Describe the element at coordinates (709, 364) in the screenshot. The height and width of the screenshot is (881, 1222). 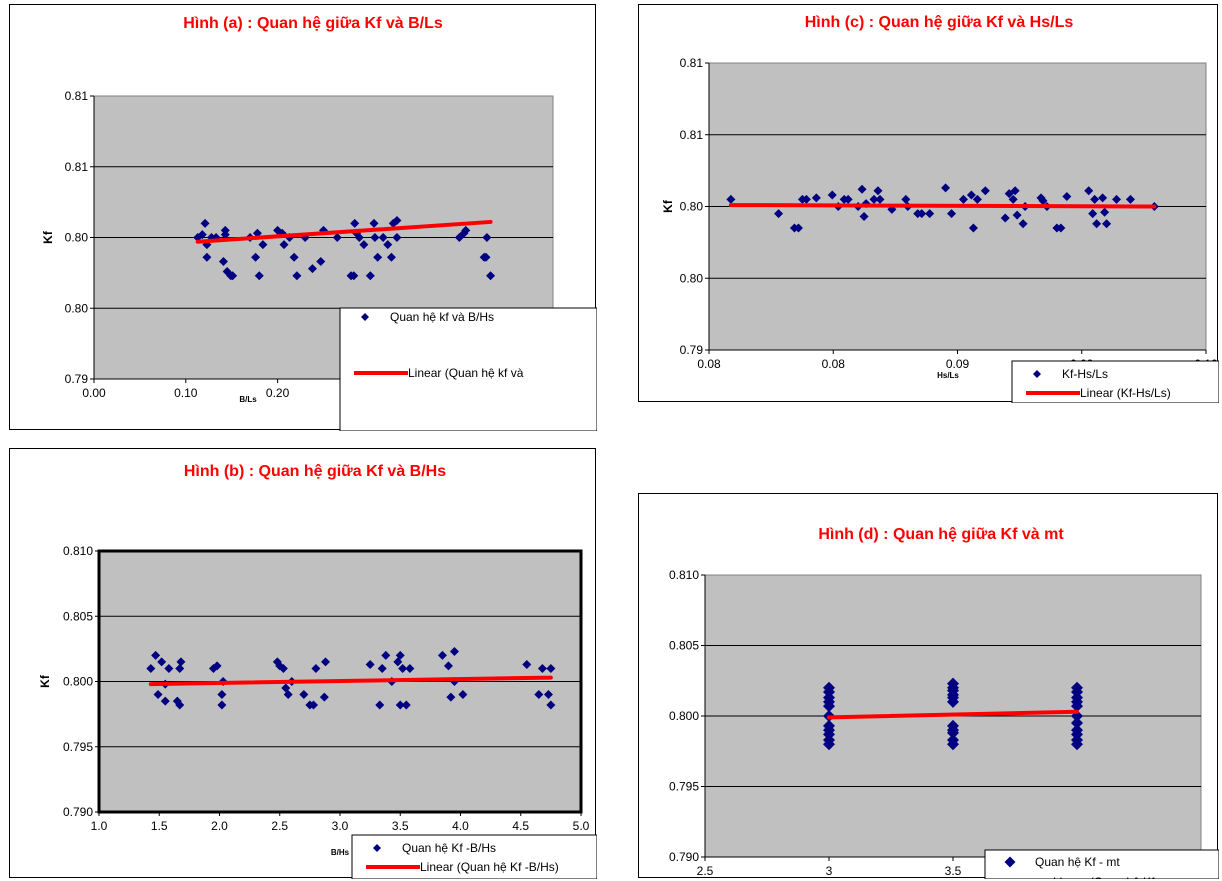
I see `x-tick-label: 0.08` at that location.